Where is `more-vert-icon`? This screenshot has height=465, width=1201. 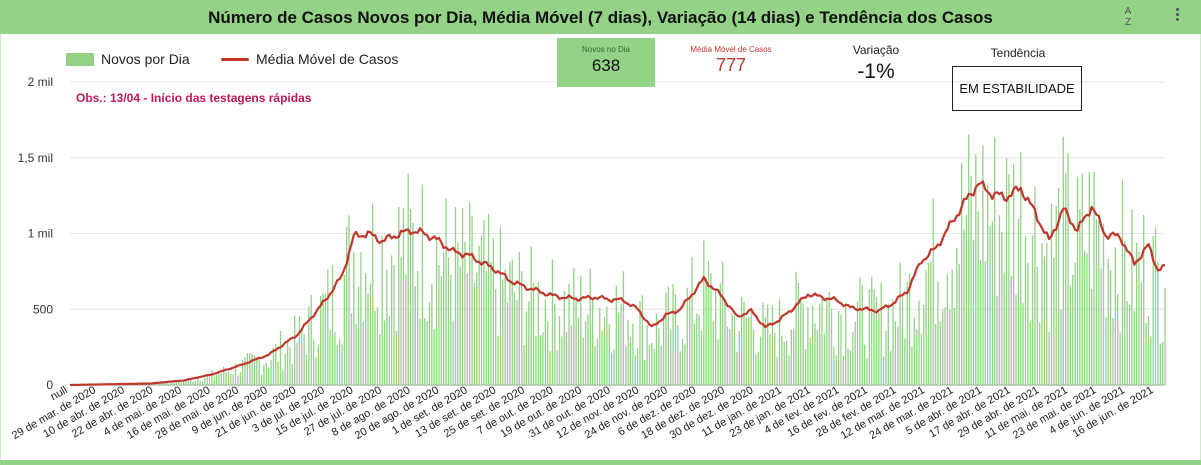
more-vert-icon is located at coordinates (1177, 16).